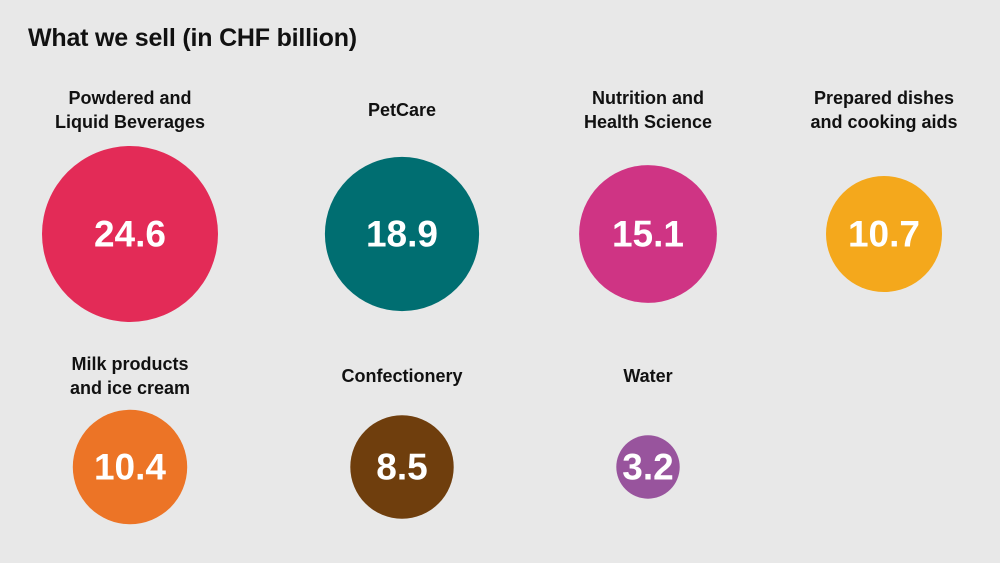 Image resolution: width=1000 pixels, height=563 pixels. Describe the element at coordinates (648, 122) in the screenshot. I see `category-label-line: Health Science` at that location.